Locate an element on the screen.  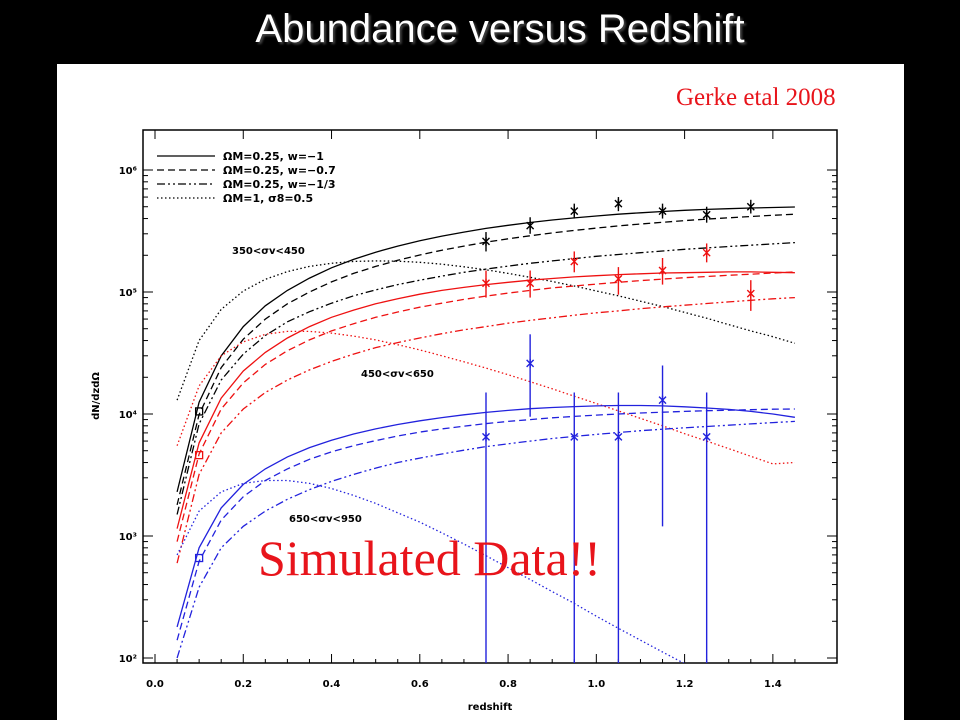
x-tick-label: 0.4 is located at coordinates (332, 684).